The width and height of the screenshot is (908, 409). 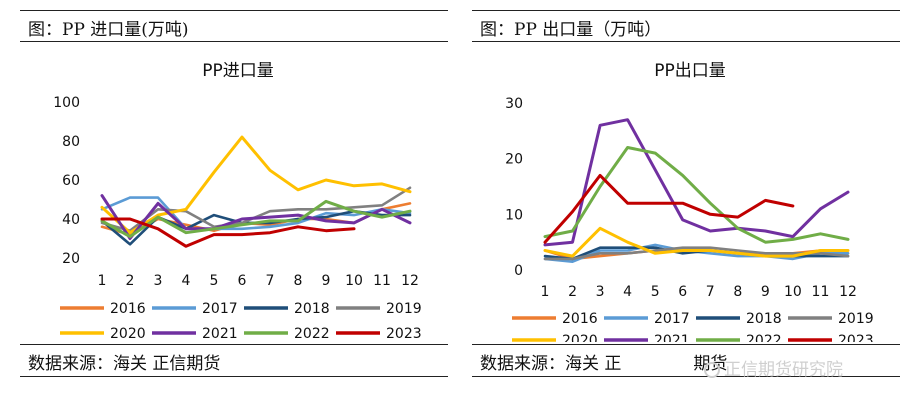 I want to click on data-source: 数据来源：海关 正信期货, so click(x=124, y=364).